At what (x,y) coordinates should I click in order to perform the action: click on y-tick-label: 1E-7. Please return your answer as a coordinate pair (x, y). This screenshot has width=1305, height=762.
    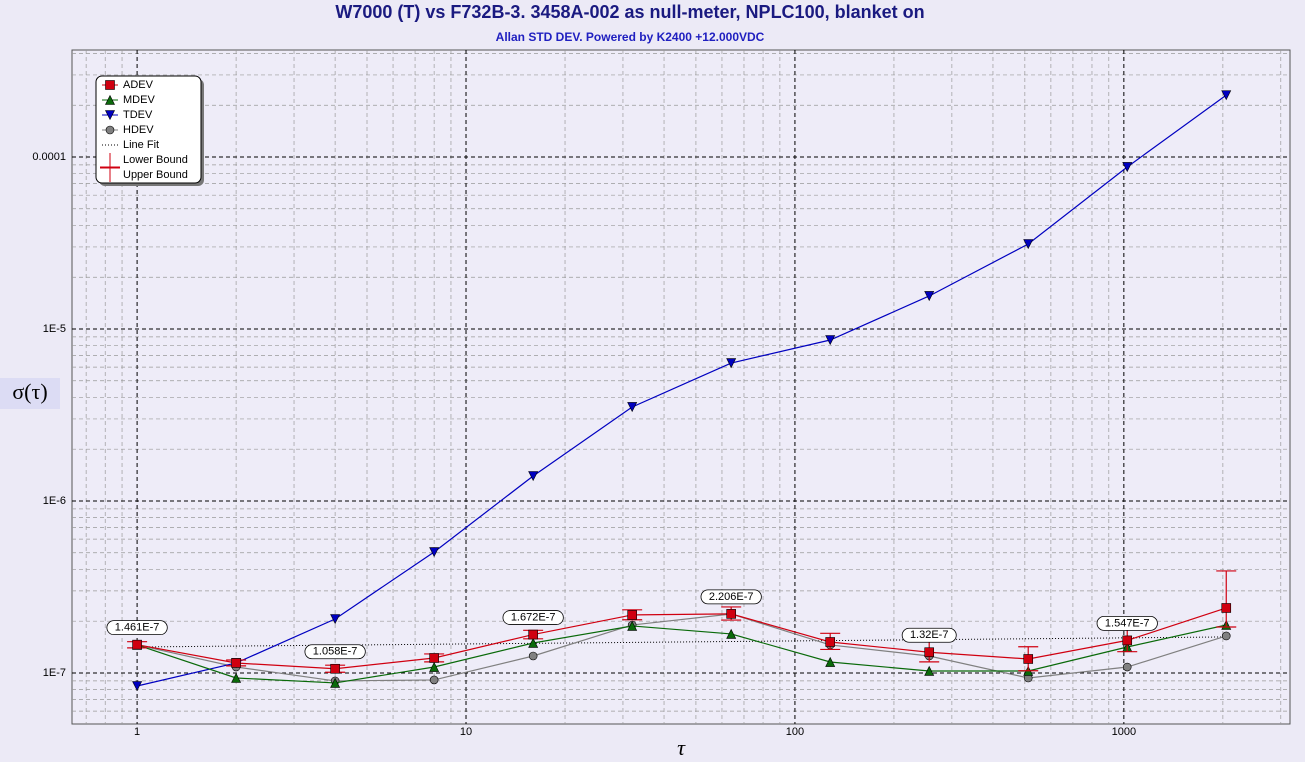
    Looking at the image, I should click on (54, 673).